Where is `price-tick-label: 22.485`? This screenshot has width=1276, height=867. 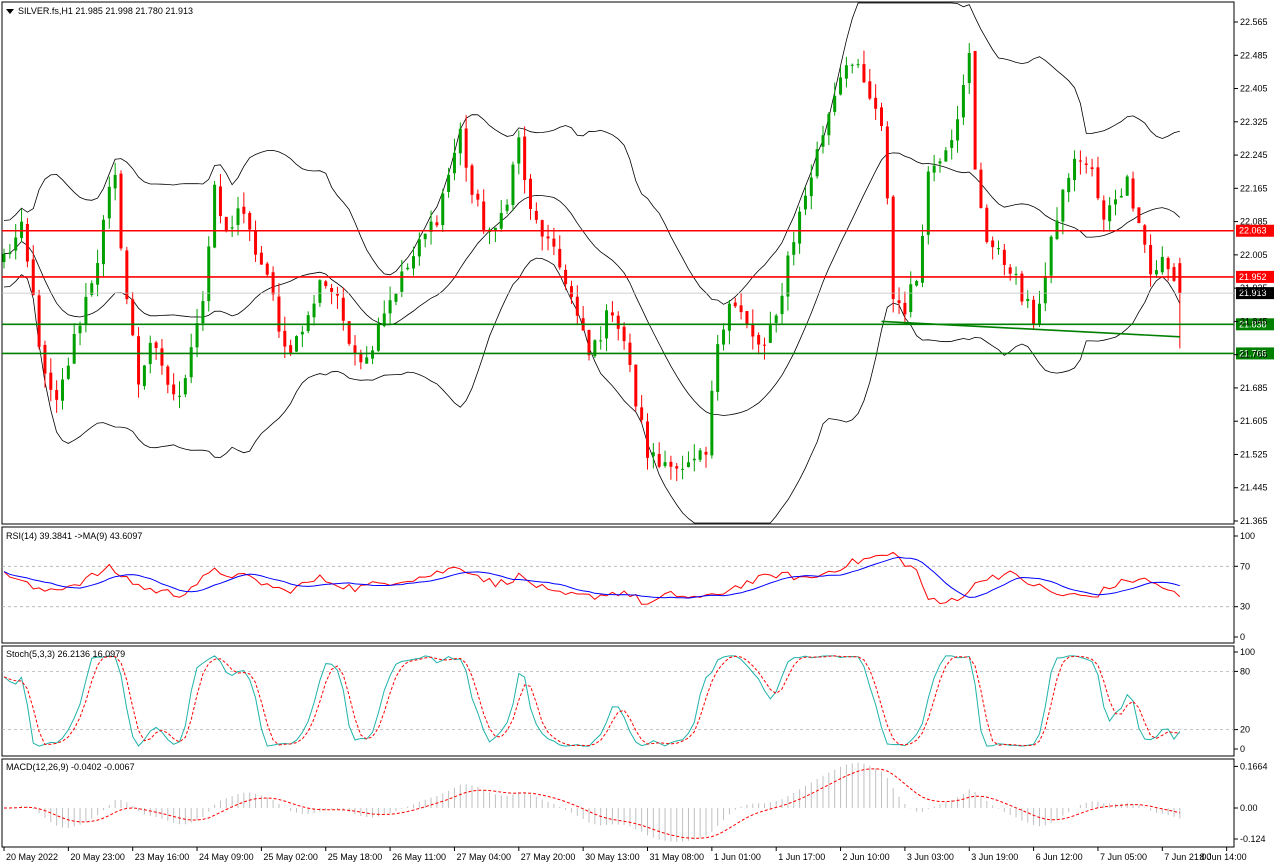
price-tick-label: 22.485 is located at coordinates (1254, 55).